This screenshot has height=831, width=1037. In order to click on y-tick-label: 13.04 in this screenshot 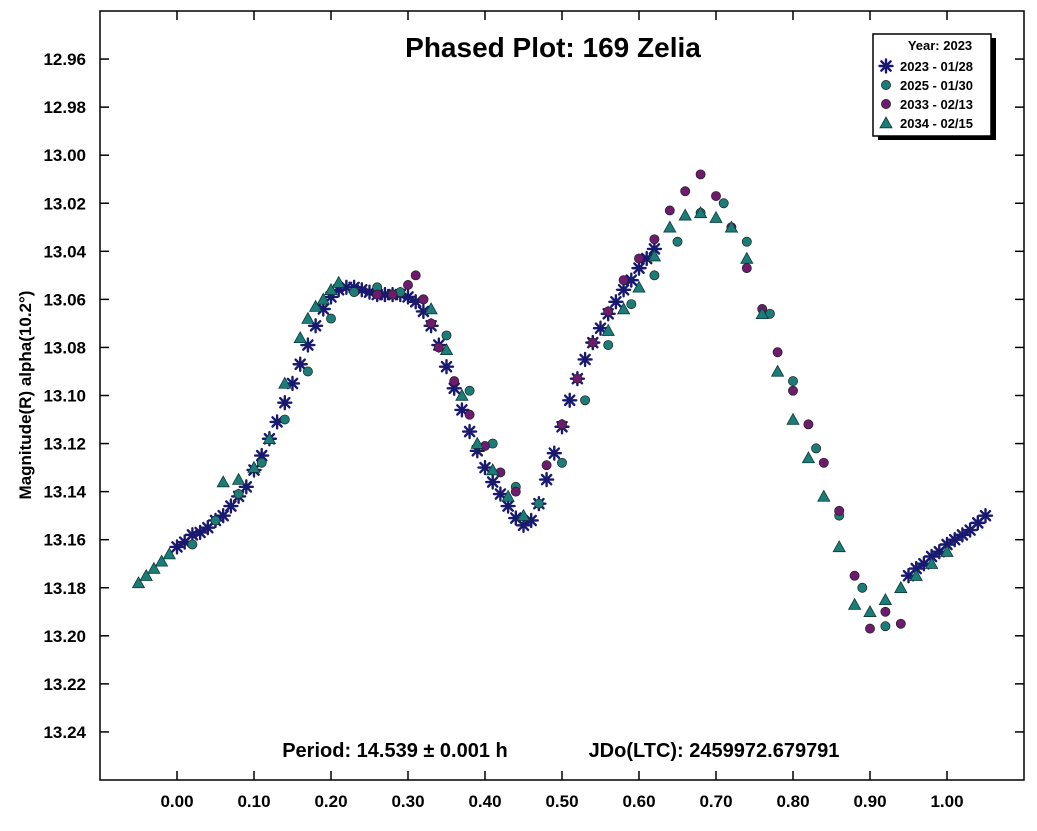, I will do `click(64, 251)`.